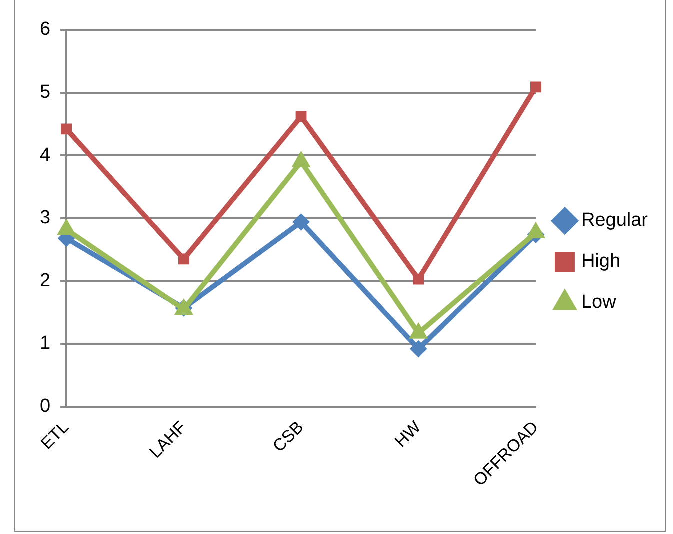 The image size is (673, 534). What do you see at coordinates (45, 29) in the screenshot?
I see `y-tick-label: 6` at bounding box center [45, 29].